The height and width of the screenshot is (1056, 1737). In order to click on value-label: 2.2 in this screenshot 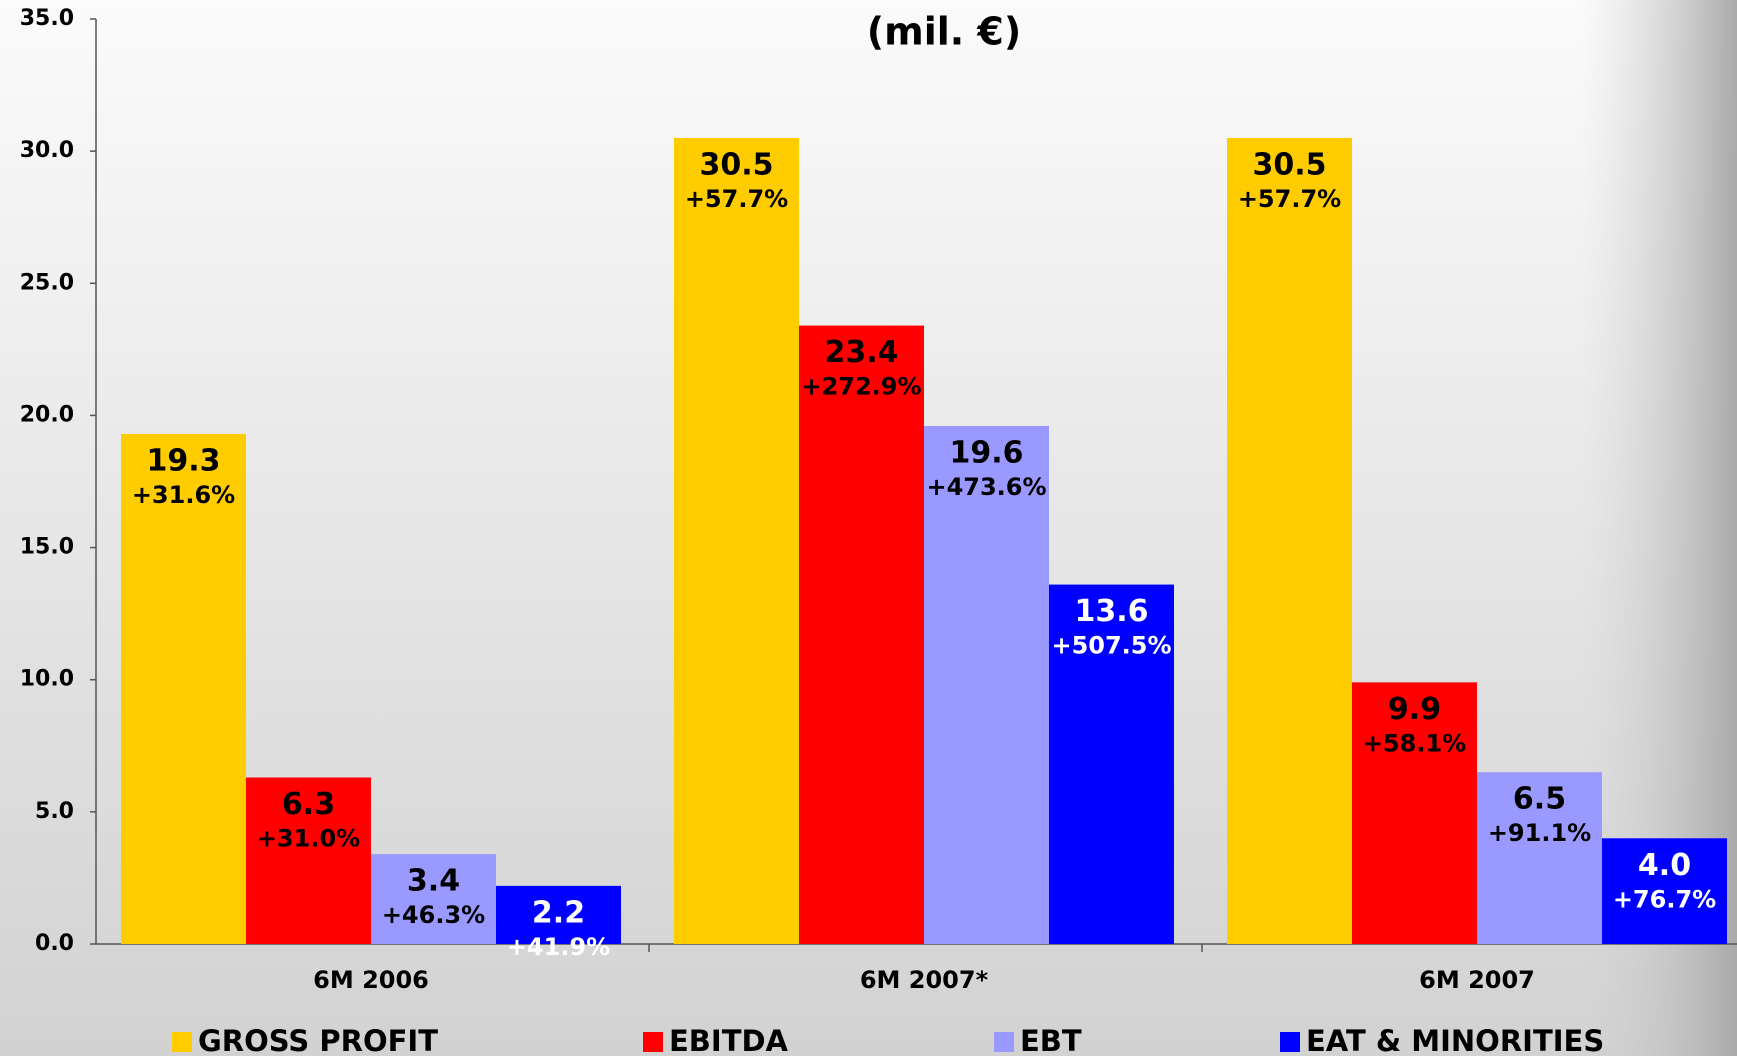, I will do `click(558, 912)`.